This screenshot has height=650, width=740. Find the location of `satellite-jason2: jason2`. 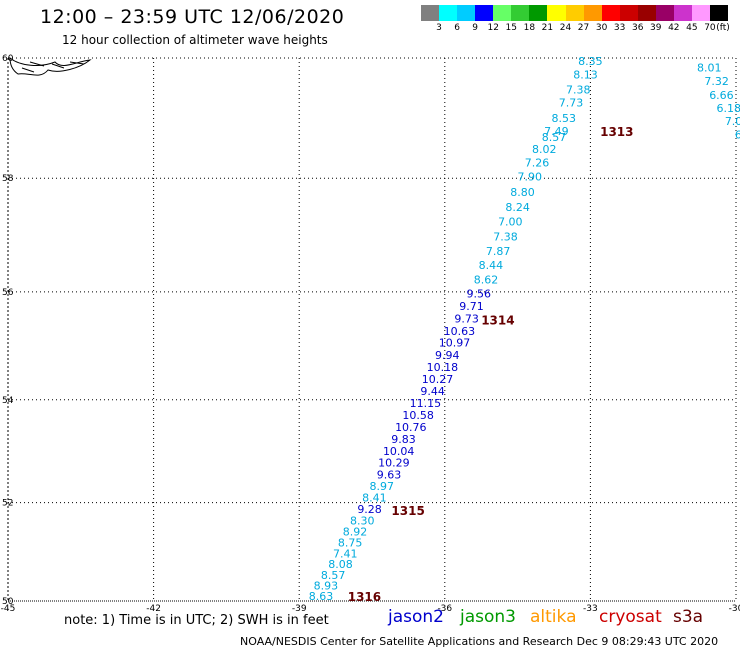

satellite-jason2: jason2 is located at coordinates (416, 617).